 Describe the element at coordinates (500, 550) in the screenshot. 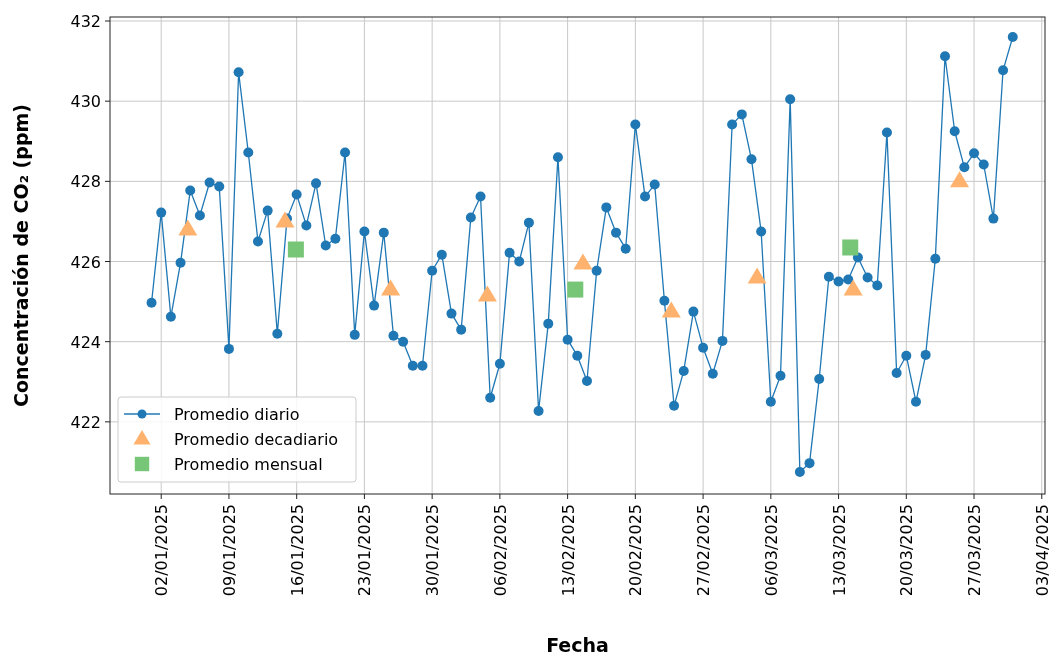

I see `x-tick-label: 06/02/2025` at that location.